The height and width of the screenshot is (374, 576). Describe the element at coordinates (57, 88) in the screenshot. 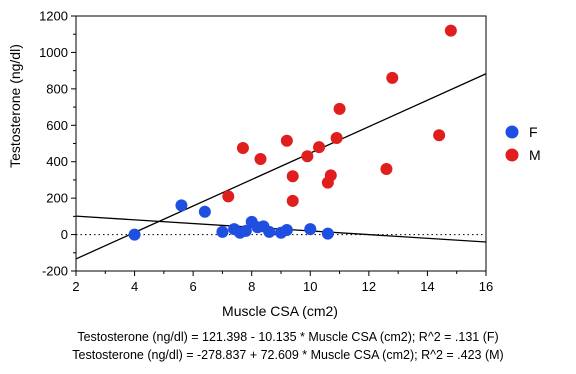

I see `y-tick-label: 800` at that location.